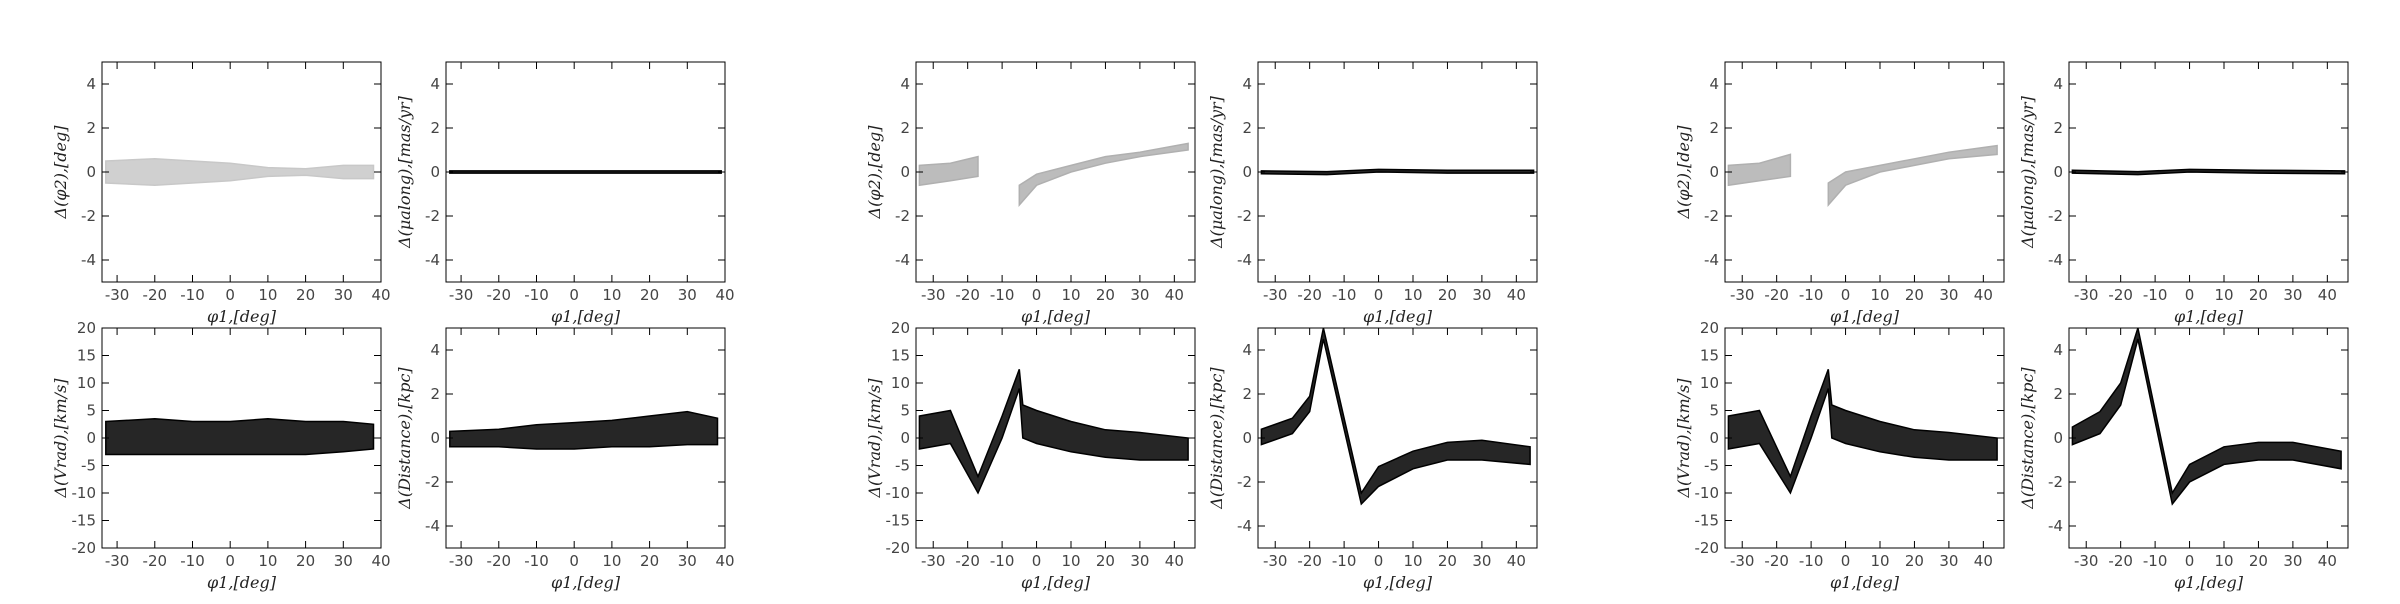  I want to click on y-axis-label: Δ(μalong),[mas/yr], so click(1216, 172).